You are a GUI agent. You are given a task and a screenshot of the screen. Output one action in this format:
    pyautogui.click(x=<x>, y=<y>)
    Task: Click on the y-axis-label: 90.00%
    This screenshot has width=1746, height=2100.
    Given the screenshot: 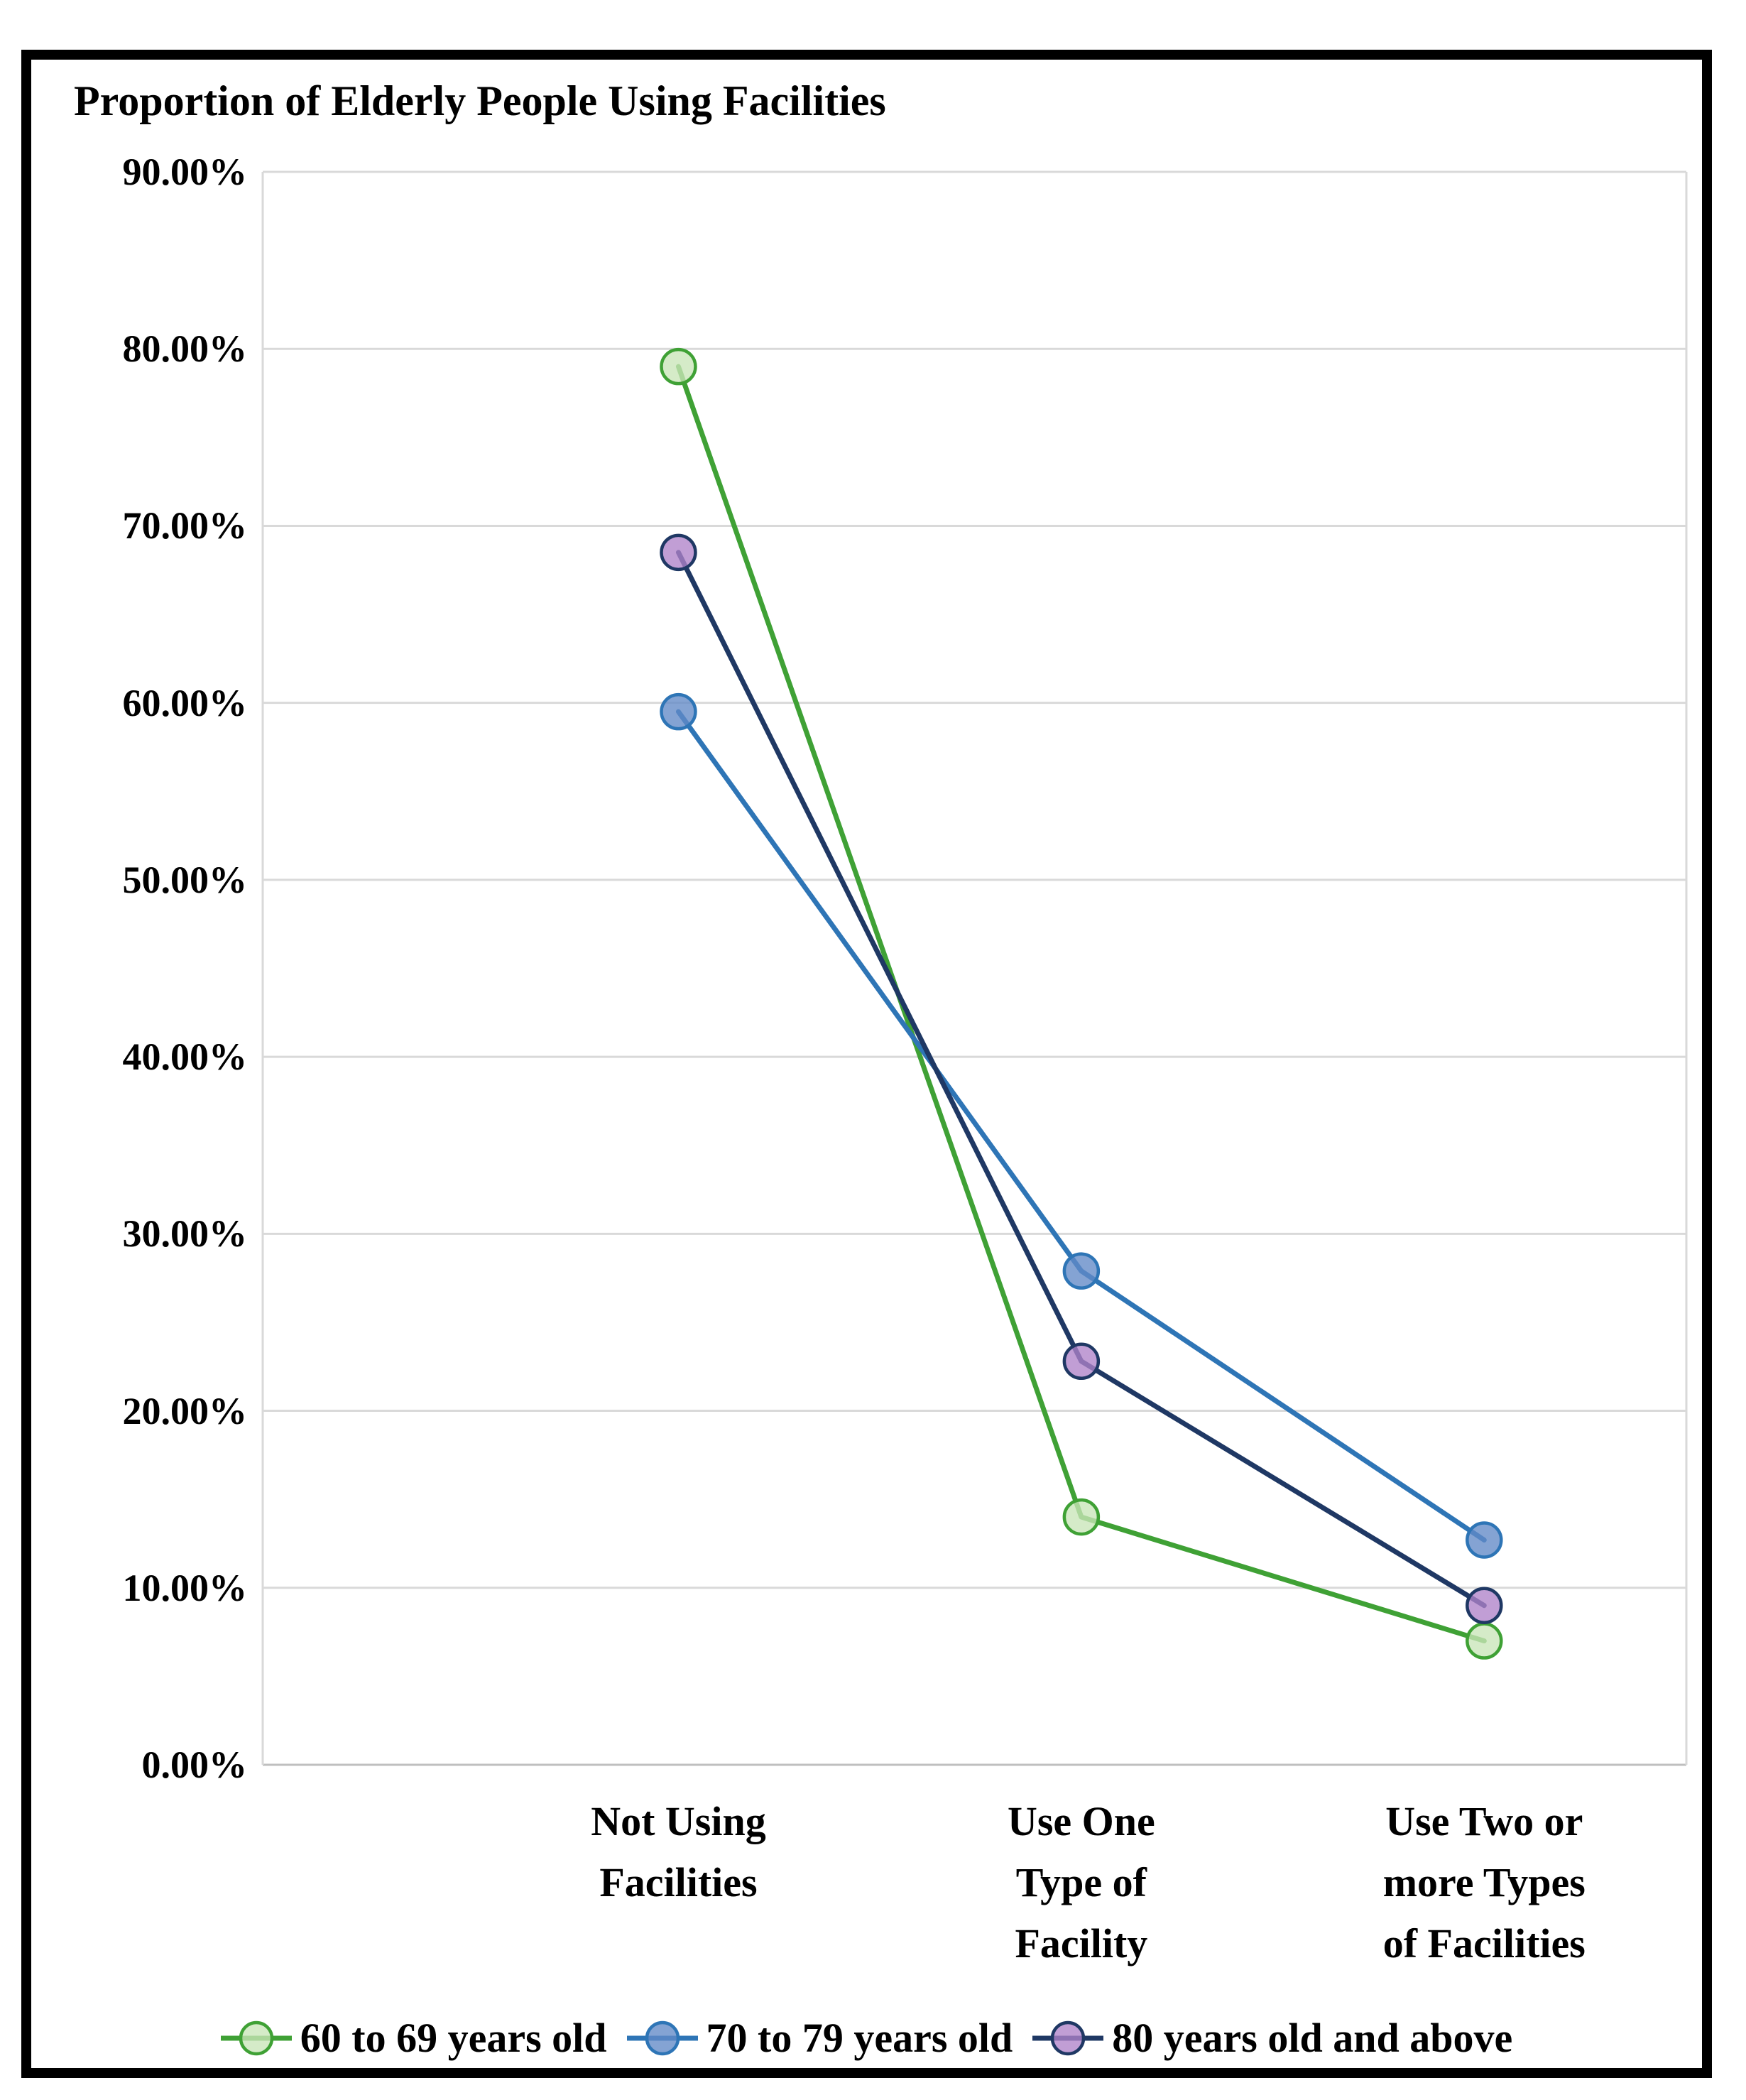 What is the action you would take?
    pyautogui.click(x=185, y=172)
    